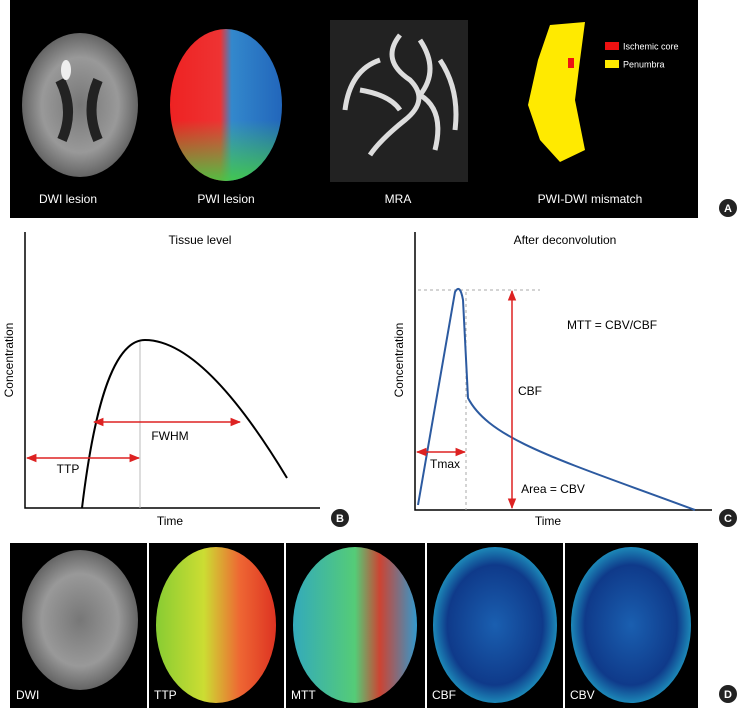  I want to click on image-label: CBV, so click(582, 695).